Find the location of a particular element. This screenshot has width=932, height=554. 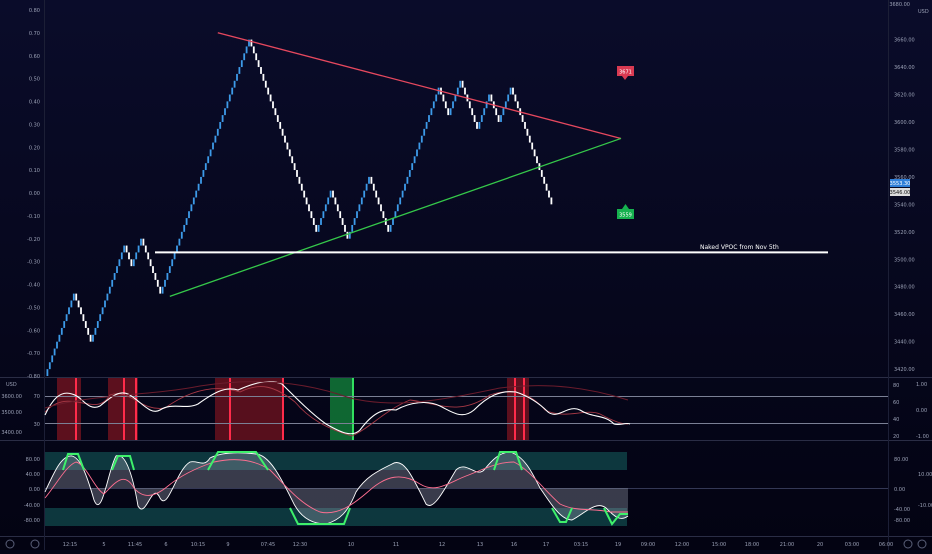

last-price-text: 3553.30 is located at coordinates (900, 184).